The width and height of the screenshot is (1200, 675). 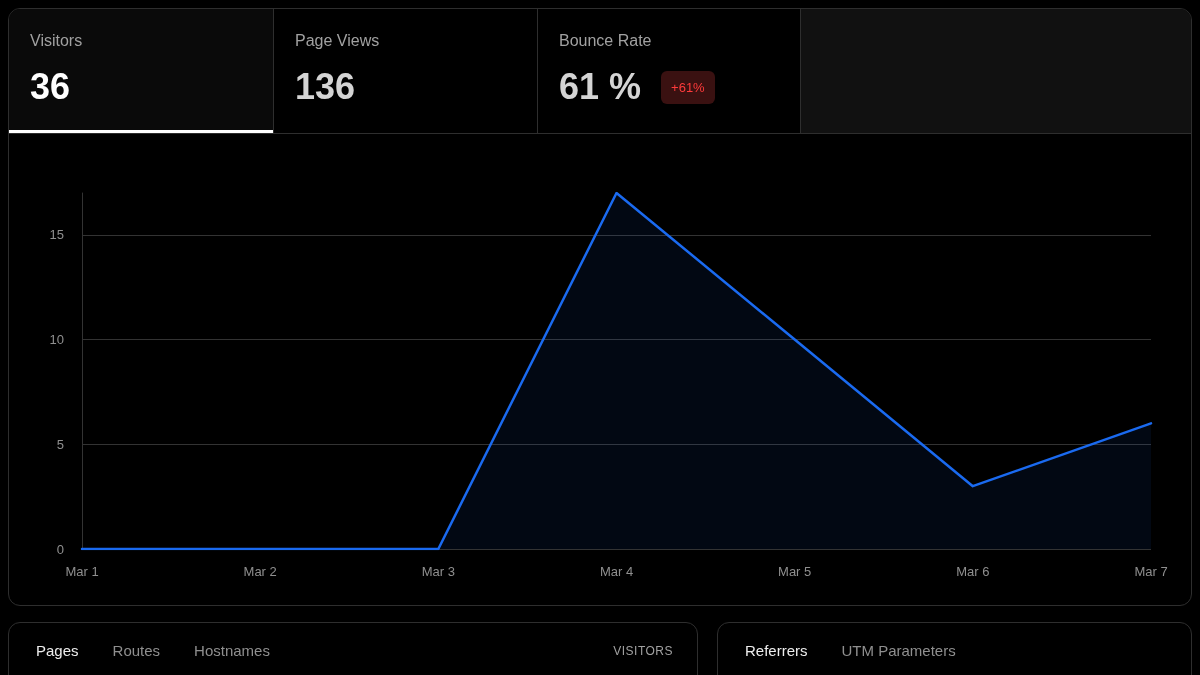 I want to click on category-label: Page Views, so click(x=338, y=41).